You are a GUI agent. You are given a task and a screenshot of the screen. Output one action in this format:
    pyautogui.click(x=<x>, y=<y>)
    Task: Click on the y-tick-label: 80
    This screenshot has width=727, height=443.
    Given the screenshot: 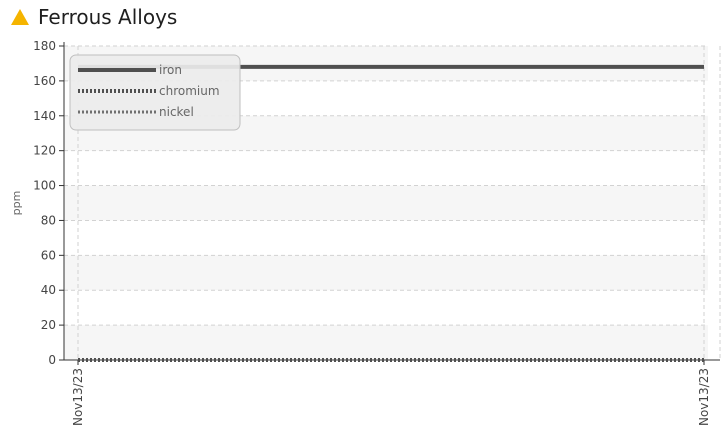 What is the action you would take?
    pyautogui.click(x=48, y=220)
    